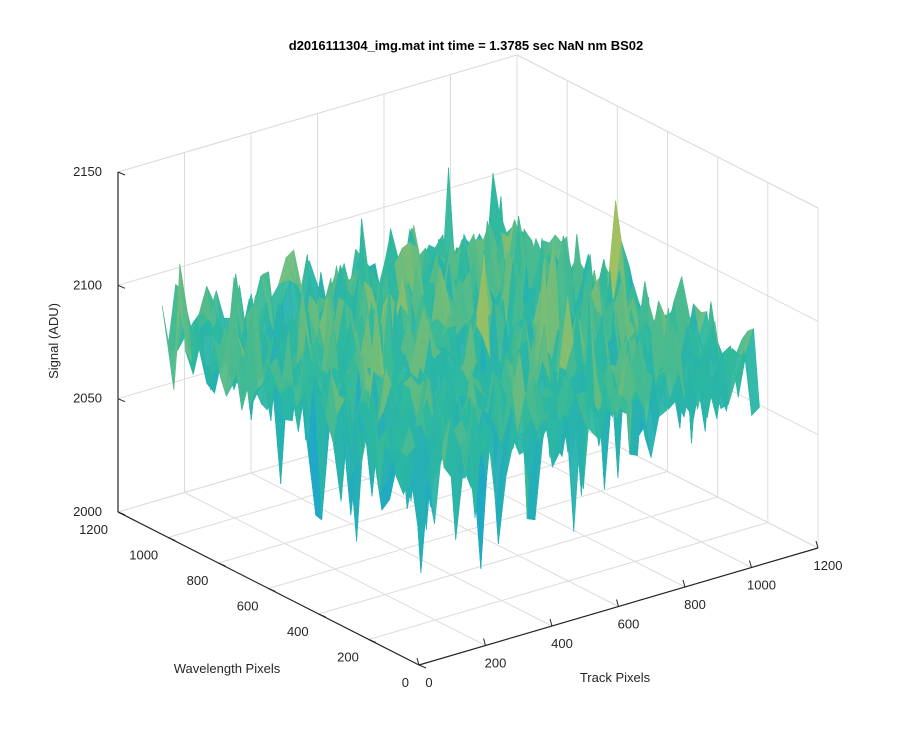  Describe the element at coordinates (496, 663) in the screenshot. I see `x-tick-label: 200` at that location.